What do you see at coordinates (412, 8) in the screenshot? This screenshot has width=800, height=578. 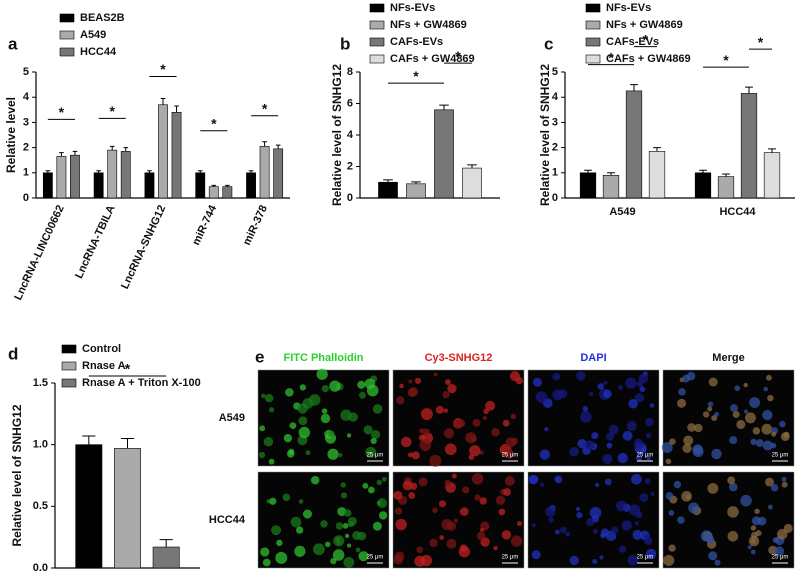 I see `legend-label: NFs-EVs` at bounding box center [412, 8].